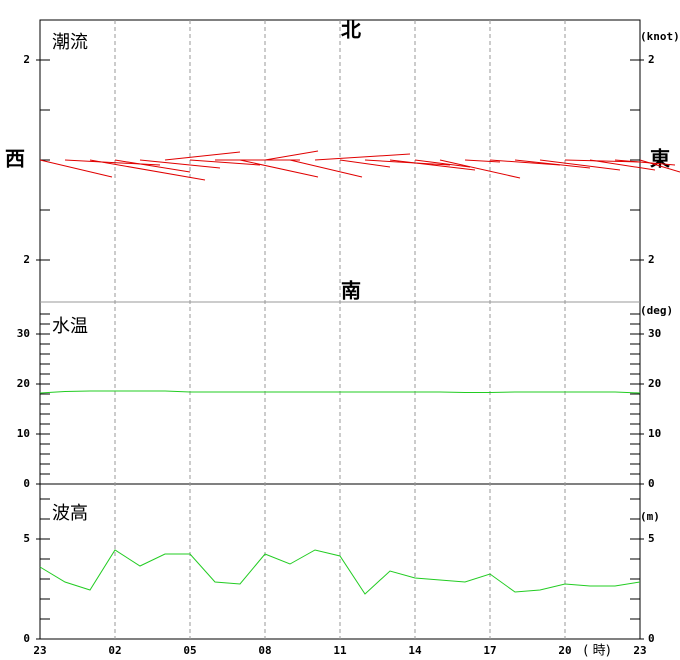  I want to click on x-tick-label: 05, so click(189, 650).